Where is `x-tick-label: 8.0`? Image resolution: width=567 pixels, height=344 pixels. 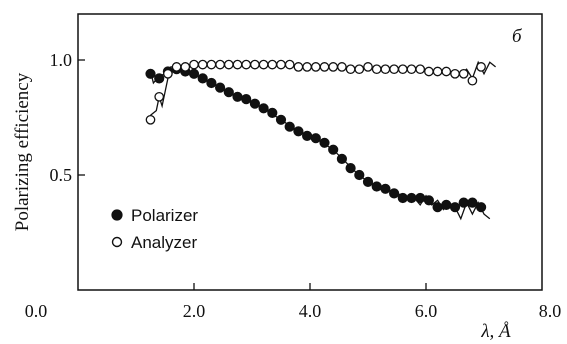
x-tick-label: 8.0 is located at coordinates (550, 311).